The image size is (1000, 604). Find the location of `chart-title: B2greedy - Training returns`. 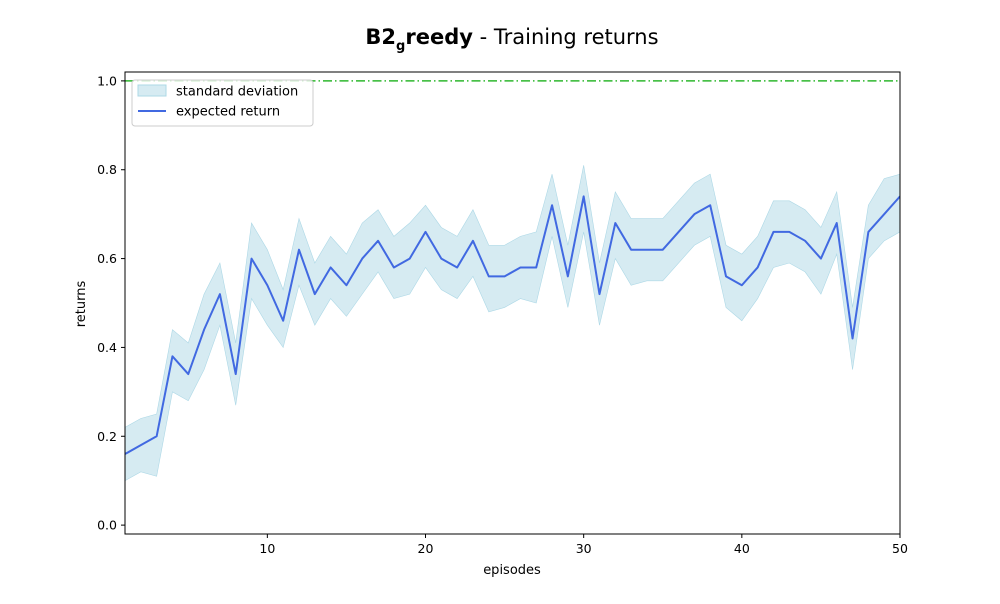

chart-title: B2greedy - Training returns is located at coordinates (511, 39).